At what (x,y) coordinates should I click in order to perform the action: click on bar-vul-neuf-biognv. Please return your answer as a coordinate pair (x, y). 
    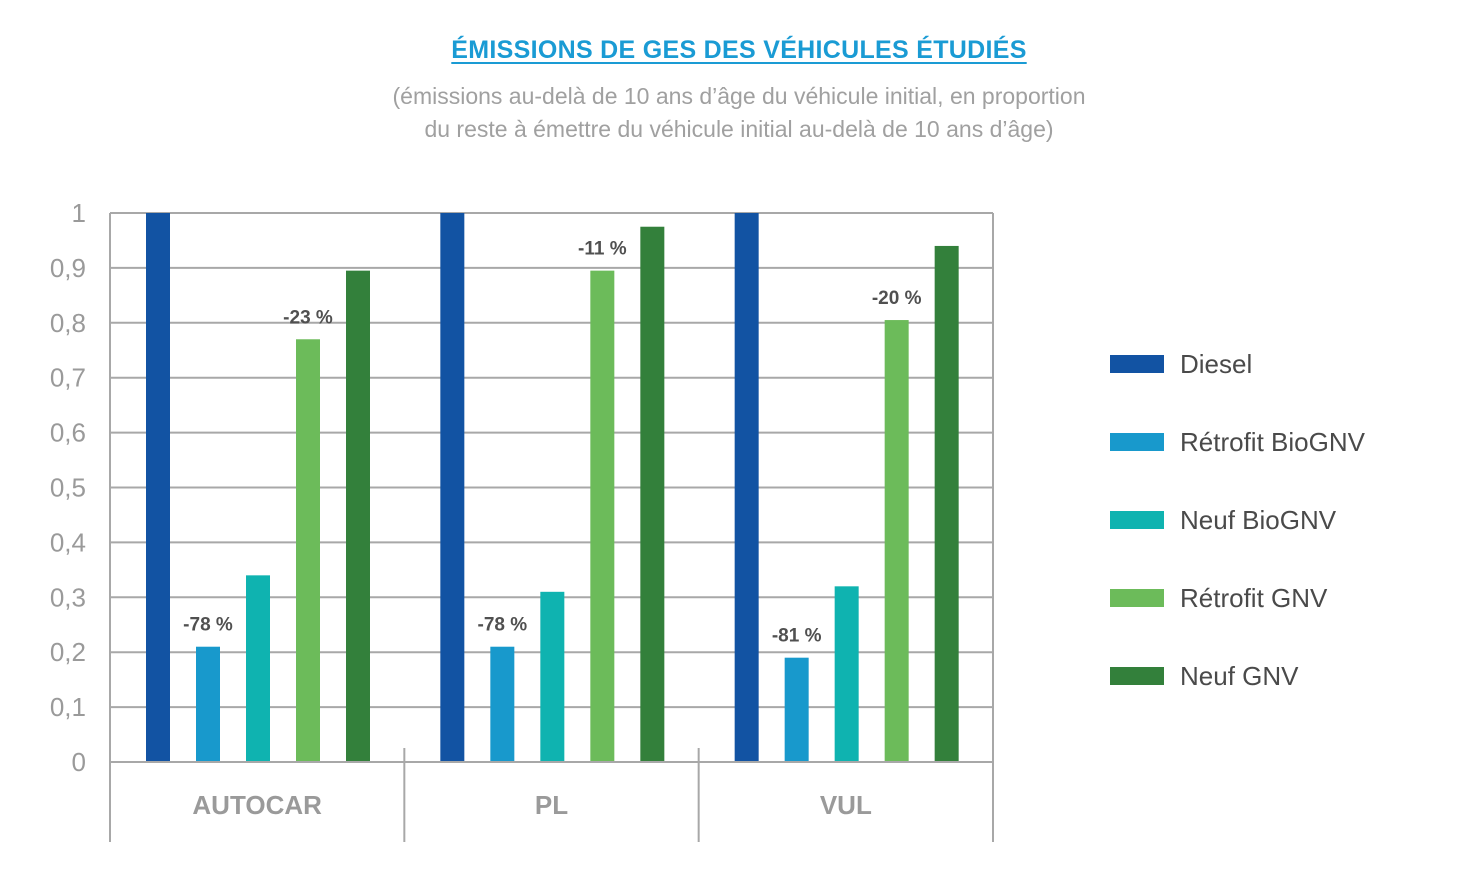
    Looking at the image, I should click on (846, 674).